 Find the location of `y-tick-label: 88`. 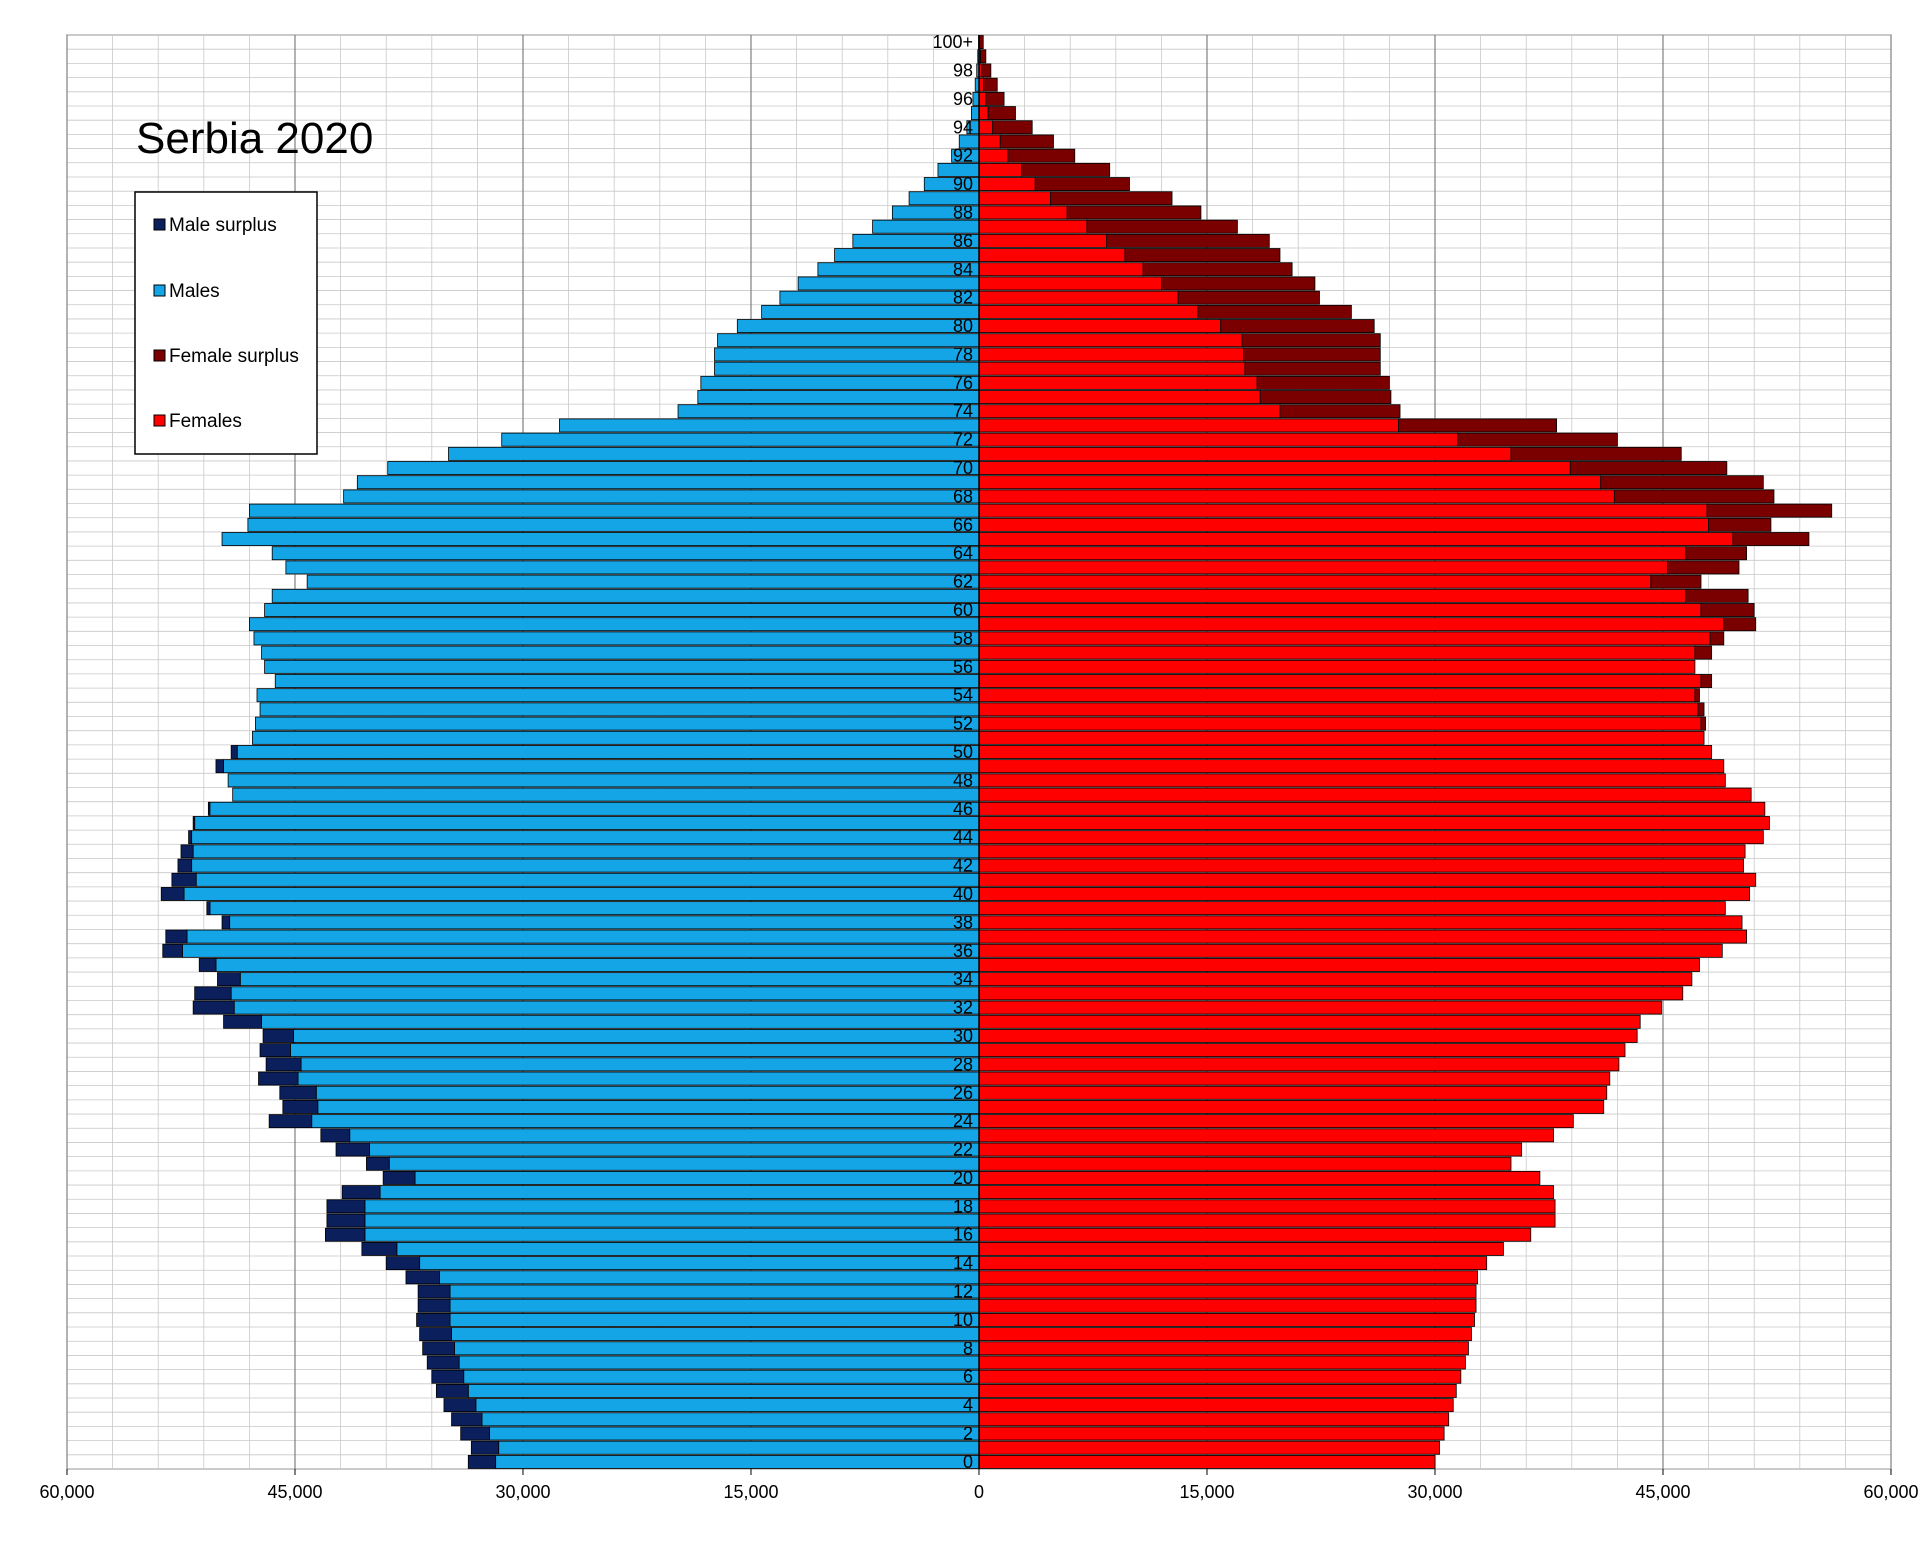

y-tick-label: 88 is located at coordinates (963, 212).